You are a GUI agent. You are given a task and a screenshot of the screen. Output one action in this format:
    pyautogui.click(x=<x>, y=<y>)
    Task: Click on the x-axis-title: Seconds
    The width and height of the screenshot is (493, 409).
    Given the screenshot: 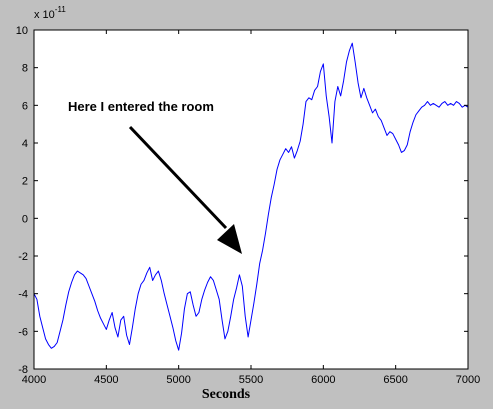 What is the action you would take?
    pyautogui.click(x=226, y=394)
    